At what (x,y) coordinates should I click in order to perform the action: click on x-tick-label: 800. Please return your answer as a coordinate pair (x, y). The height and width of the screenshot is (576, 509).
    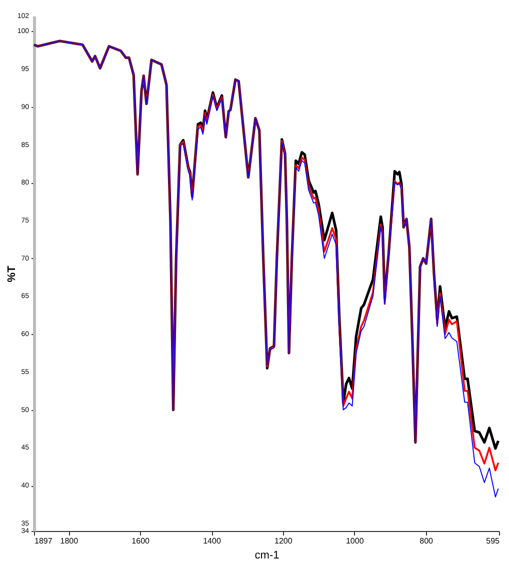
    Looking at the image, I should click on (427, 541).